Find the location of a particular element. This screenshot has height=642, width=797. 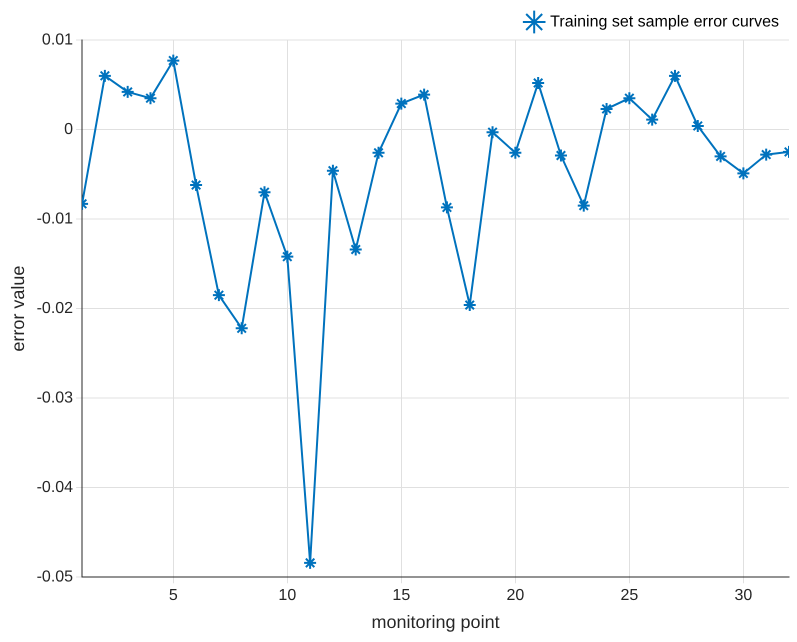

legend-label: Training set sample error curves is located at coordinates (665, 21).